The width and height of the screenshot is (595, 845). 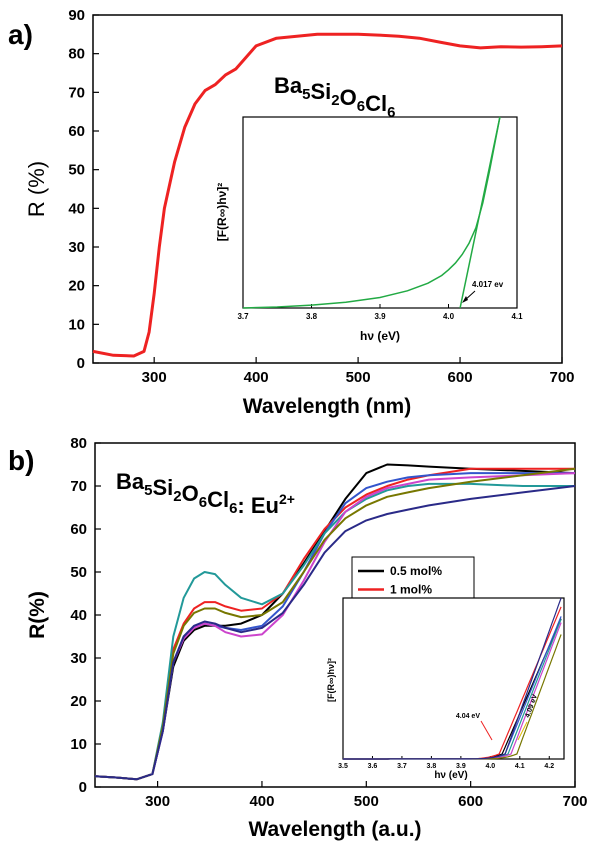 I want to click on panel-b-inset-frame, so click(x=453, y=678).